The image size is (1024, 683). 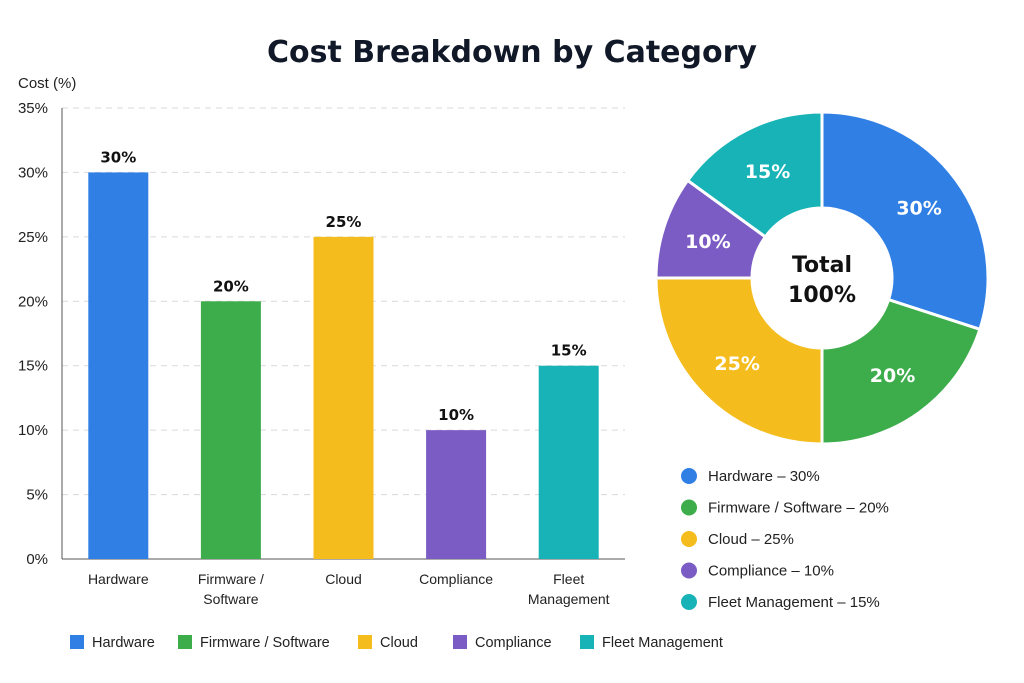 What do you see at coordinates (512, 52) in the screenshot?
I see `chart-title: Cost Breakdown by Category` at bounding box center [512, 52].